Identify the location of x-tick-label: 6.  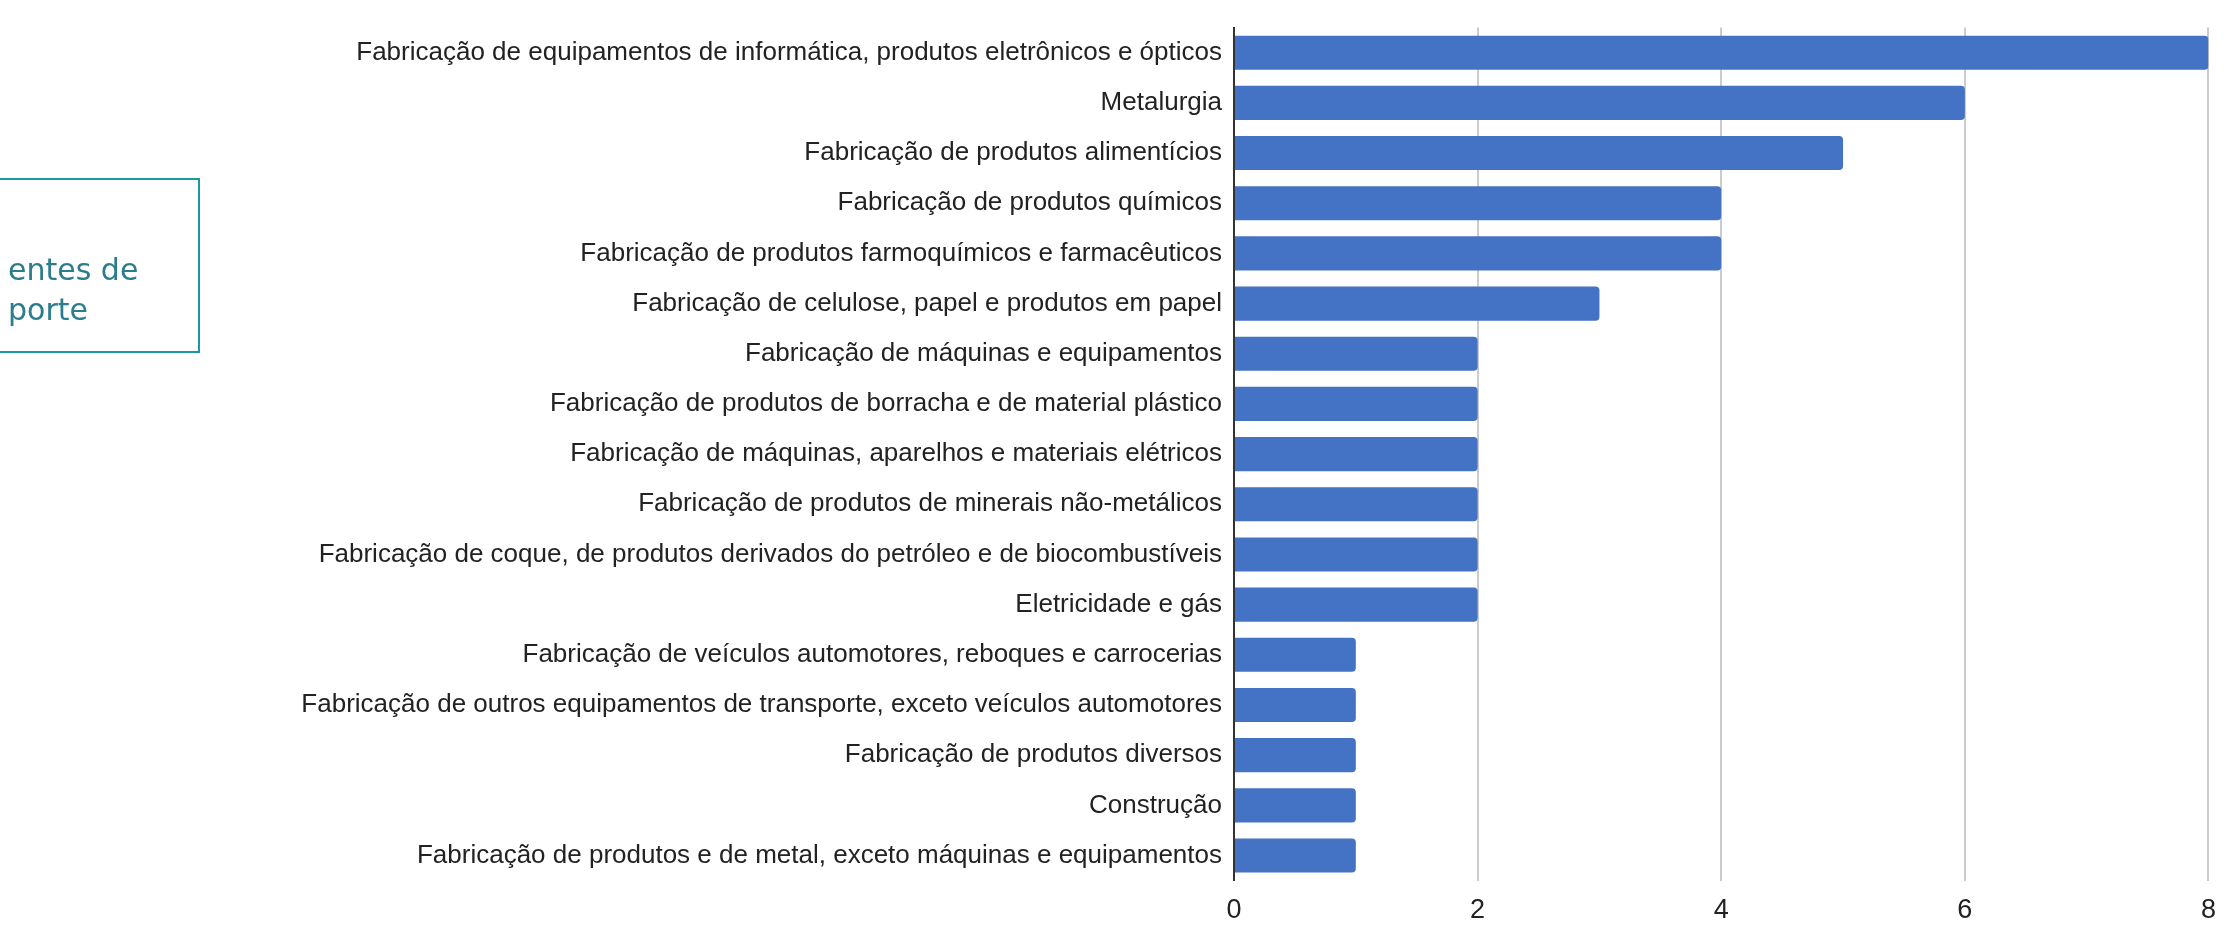
(1965, 909).